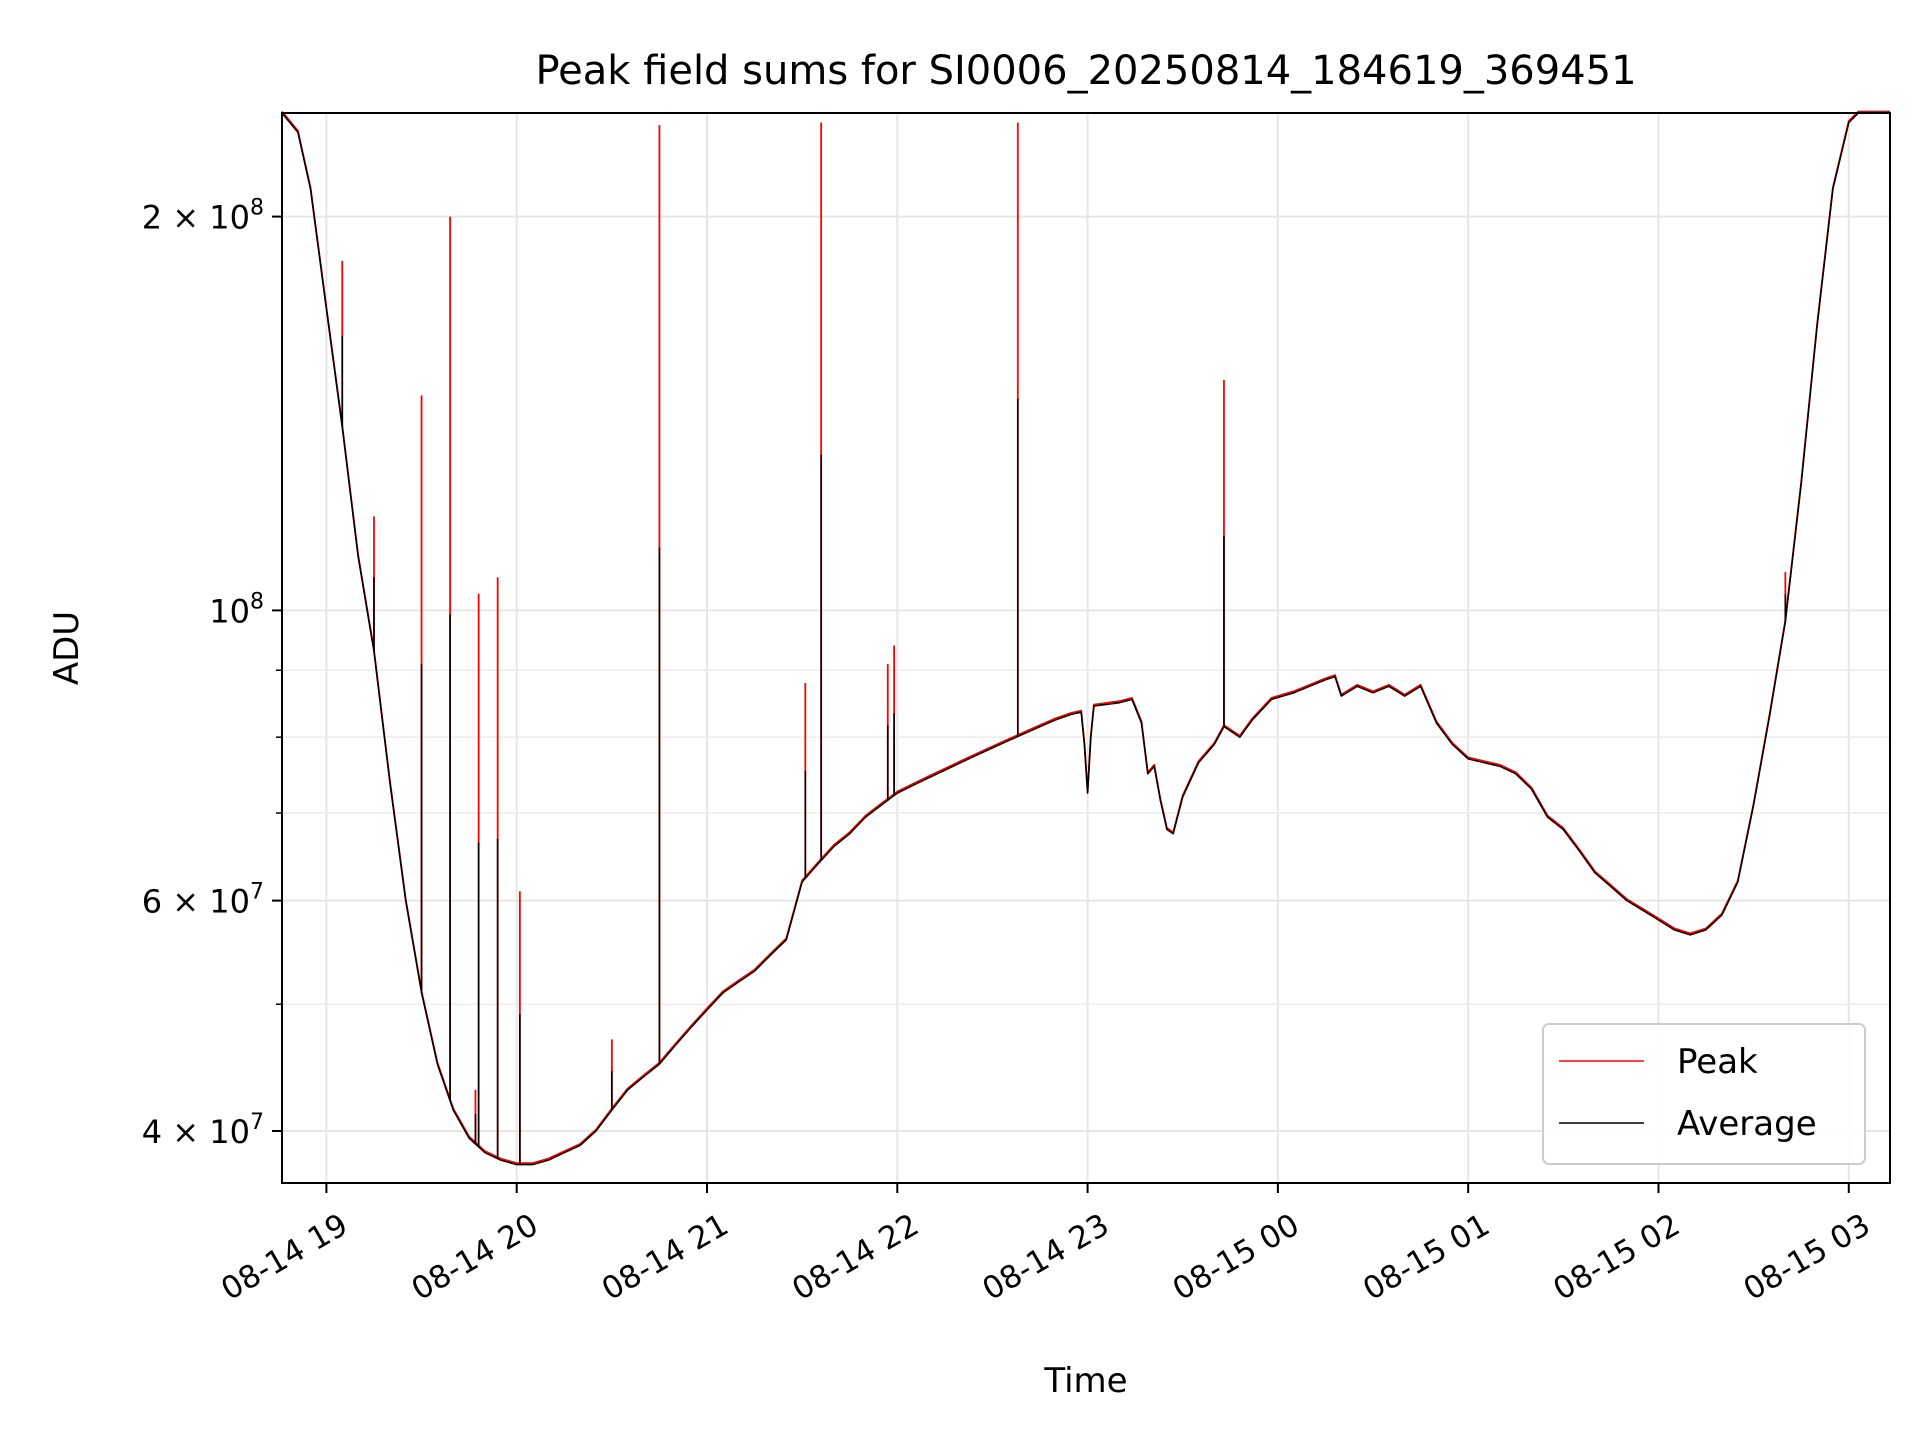  What do you see at coordinates (236, 609) in the screenshot?
I see `y-tick-label: 108` at bounding box center [236, 609].